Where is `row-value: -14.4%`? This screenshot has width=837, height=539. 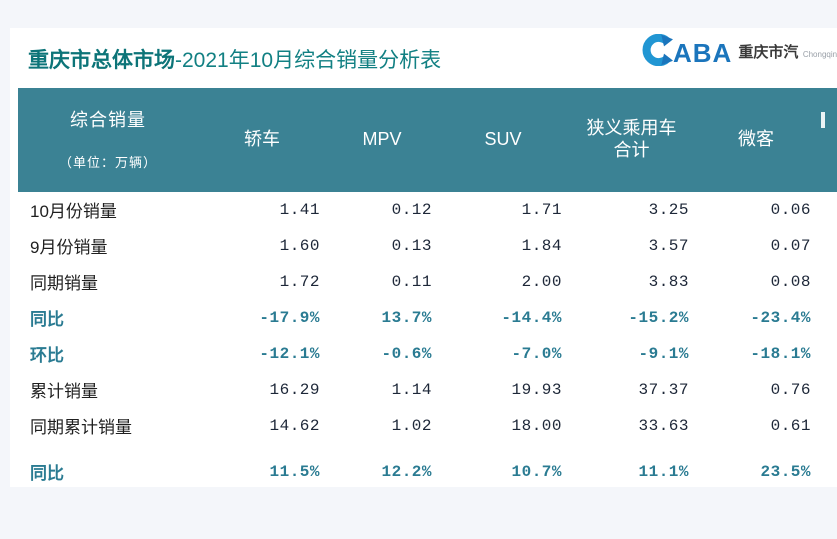
row-value: -14.4% is located at coordinates (531, 317).